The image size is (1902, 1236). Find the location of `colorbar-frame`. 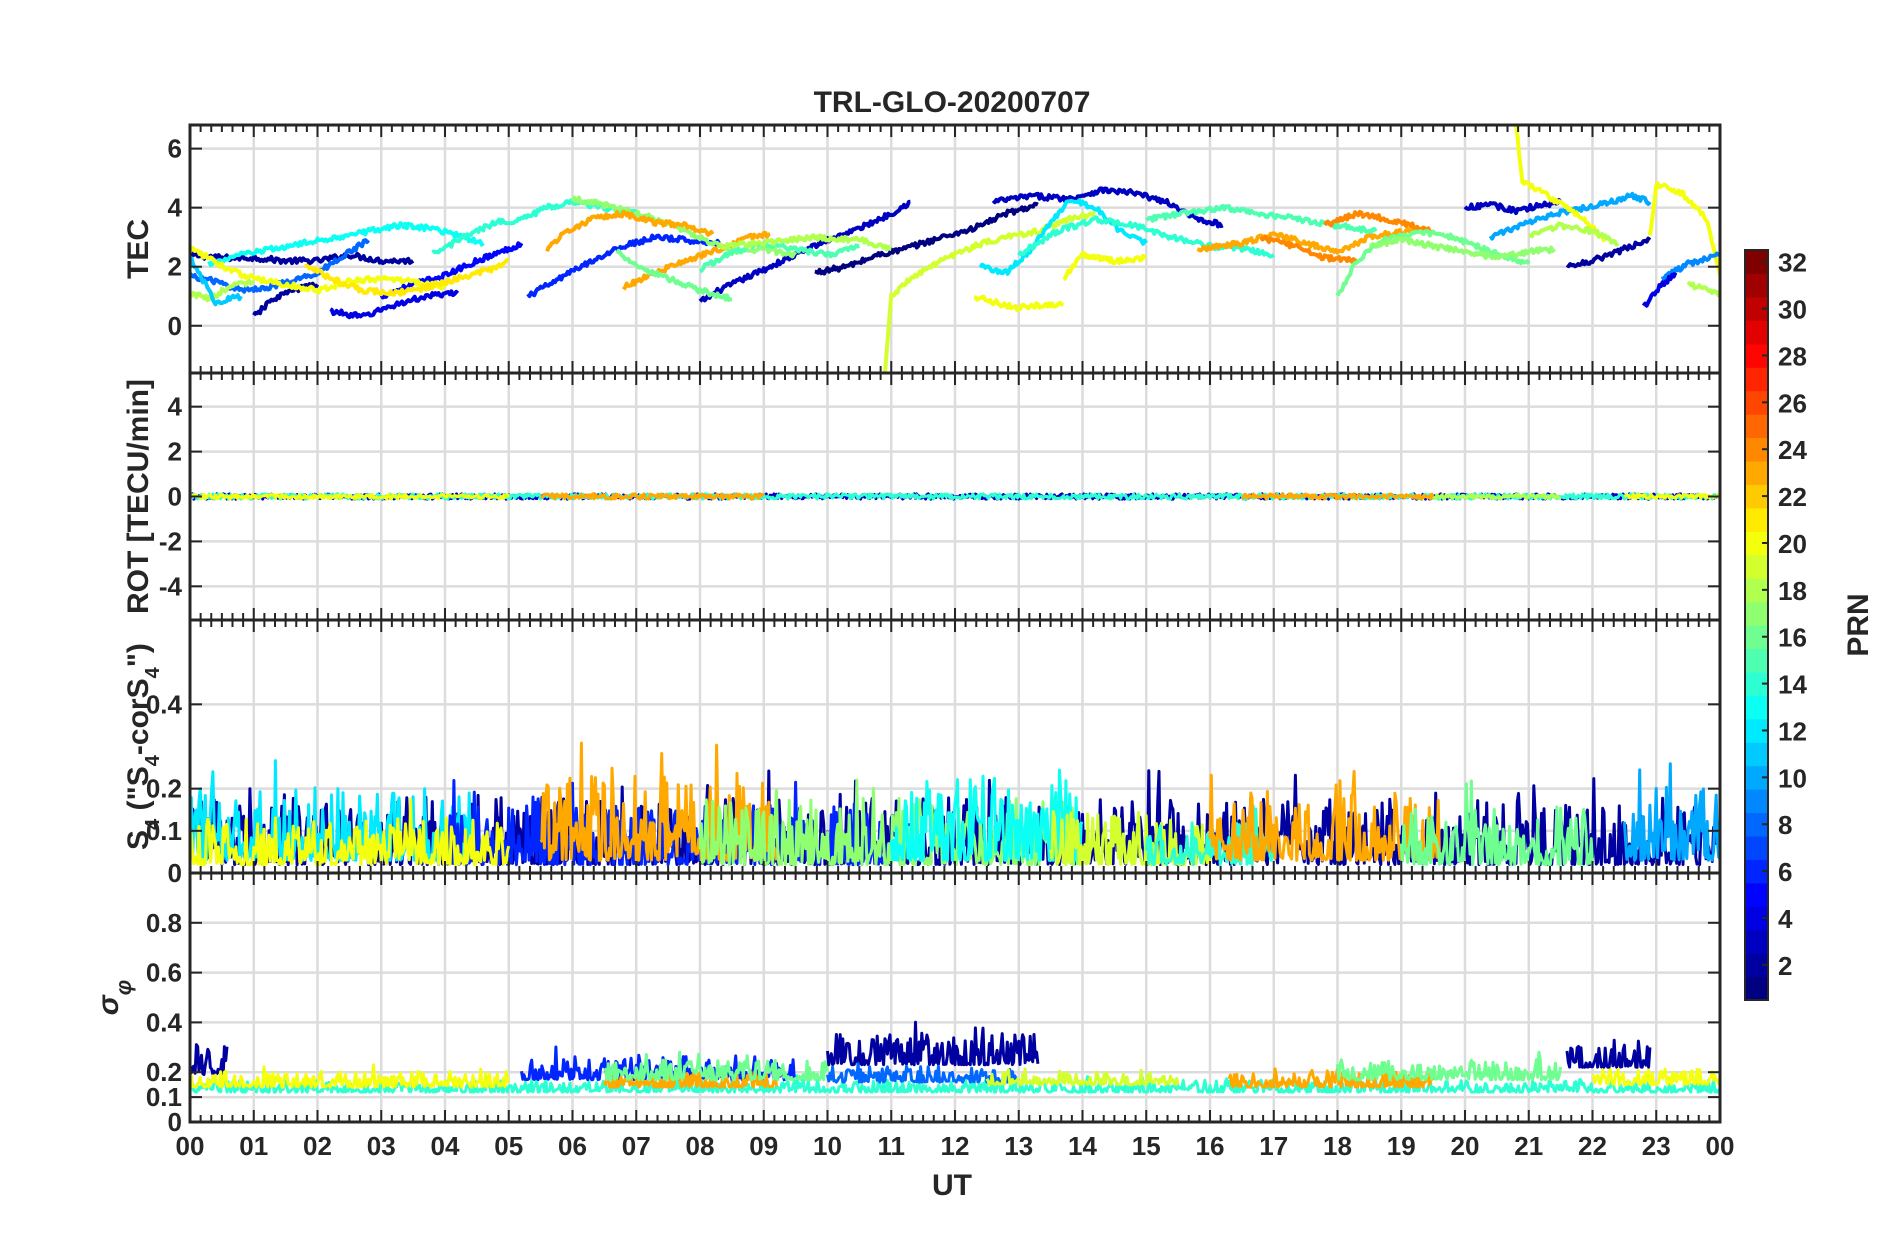

colorbar-frame is located at coordinates (1756, 625).